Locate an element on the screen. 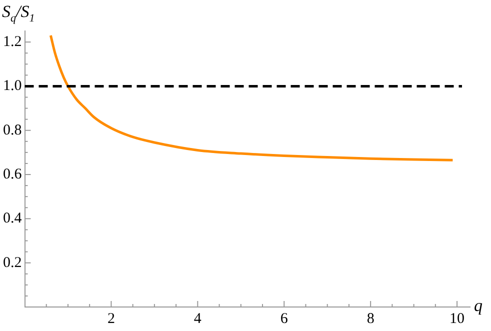 This screenshot has height=331, width=491. y-tick-label: 0.8 is located at coordinates (12, 130).